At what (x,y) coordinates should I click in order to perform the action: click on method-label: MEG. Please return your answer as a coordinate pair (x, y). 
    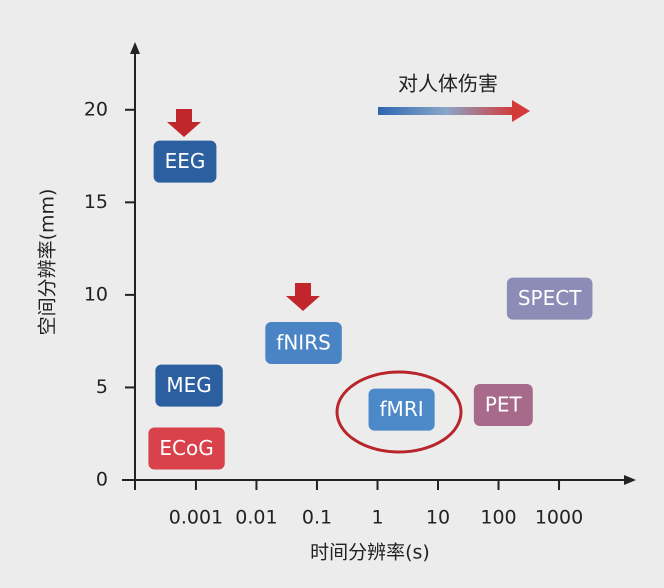
    Looking at the image, I should click on (188, 385).